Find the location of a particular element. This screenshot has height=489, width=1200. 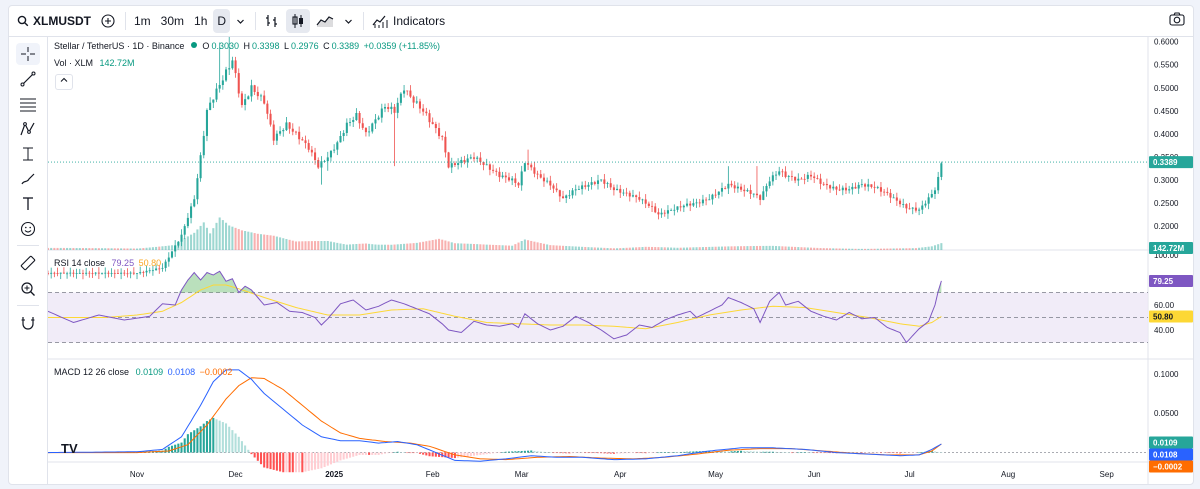

rsi-legend: RSI 14 close 79.25 50.80 is located at coordinates (107, 263).